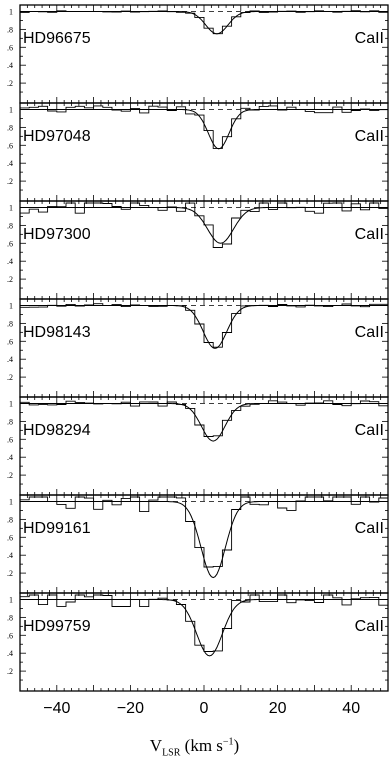 This screenshot has height=767, width=389. Describe the element at coordinates (204, 708) in the screenshot. I see `x-tick-label: 0` at that location.